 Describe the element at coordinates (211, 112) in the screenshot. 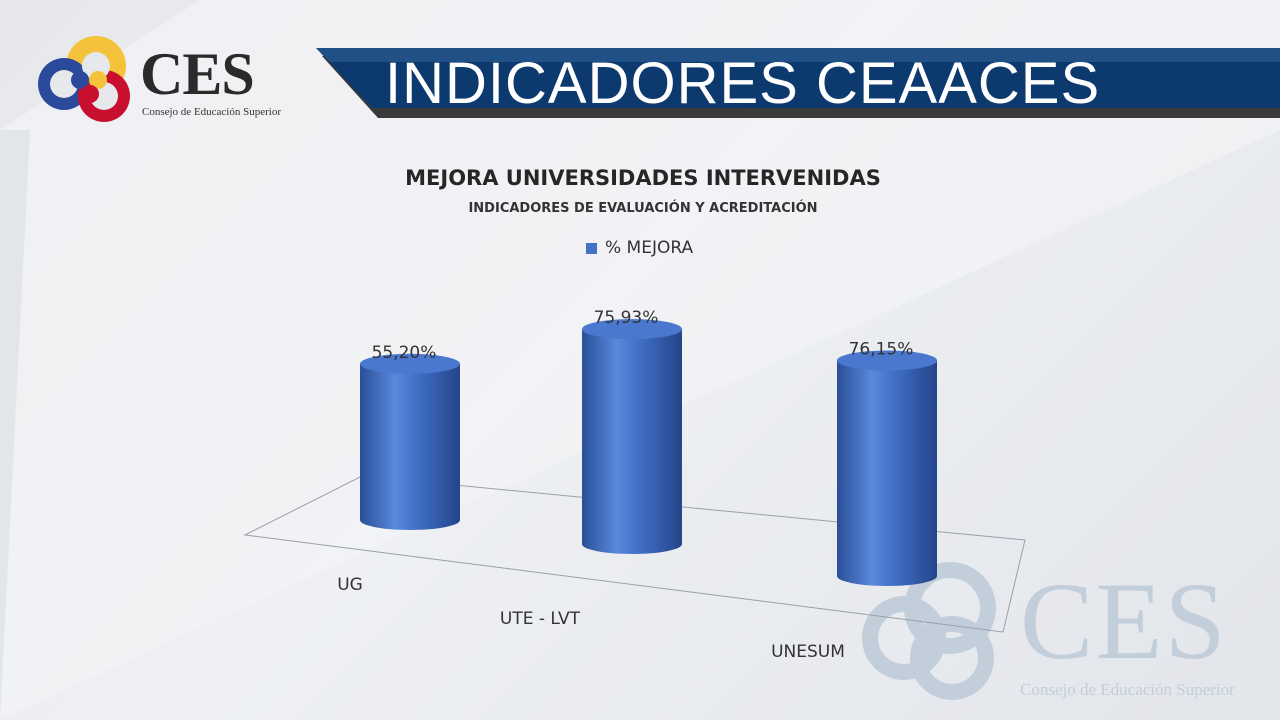

I see `logo-subtitle: Consejo de Educación Superior` at that location.